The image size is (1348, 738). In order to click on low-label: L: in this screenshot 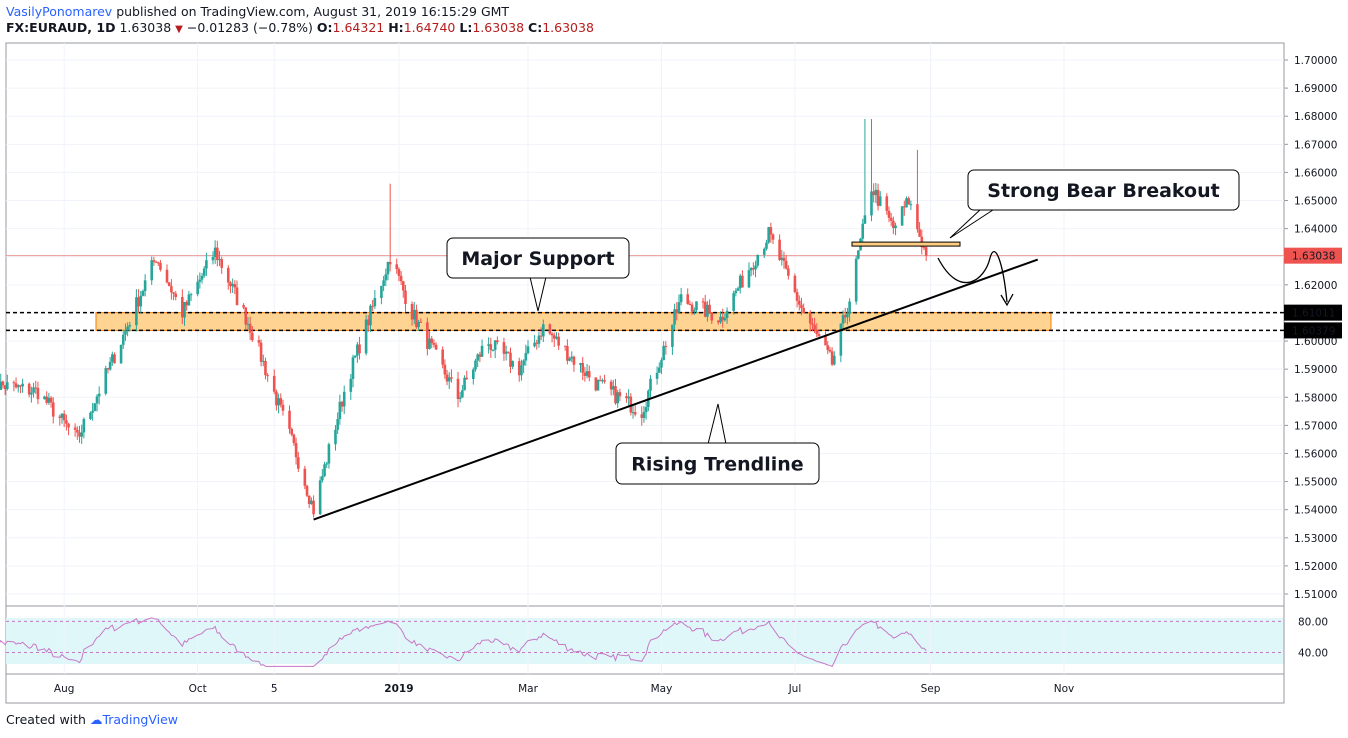, I will do `click(466, 27)`.